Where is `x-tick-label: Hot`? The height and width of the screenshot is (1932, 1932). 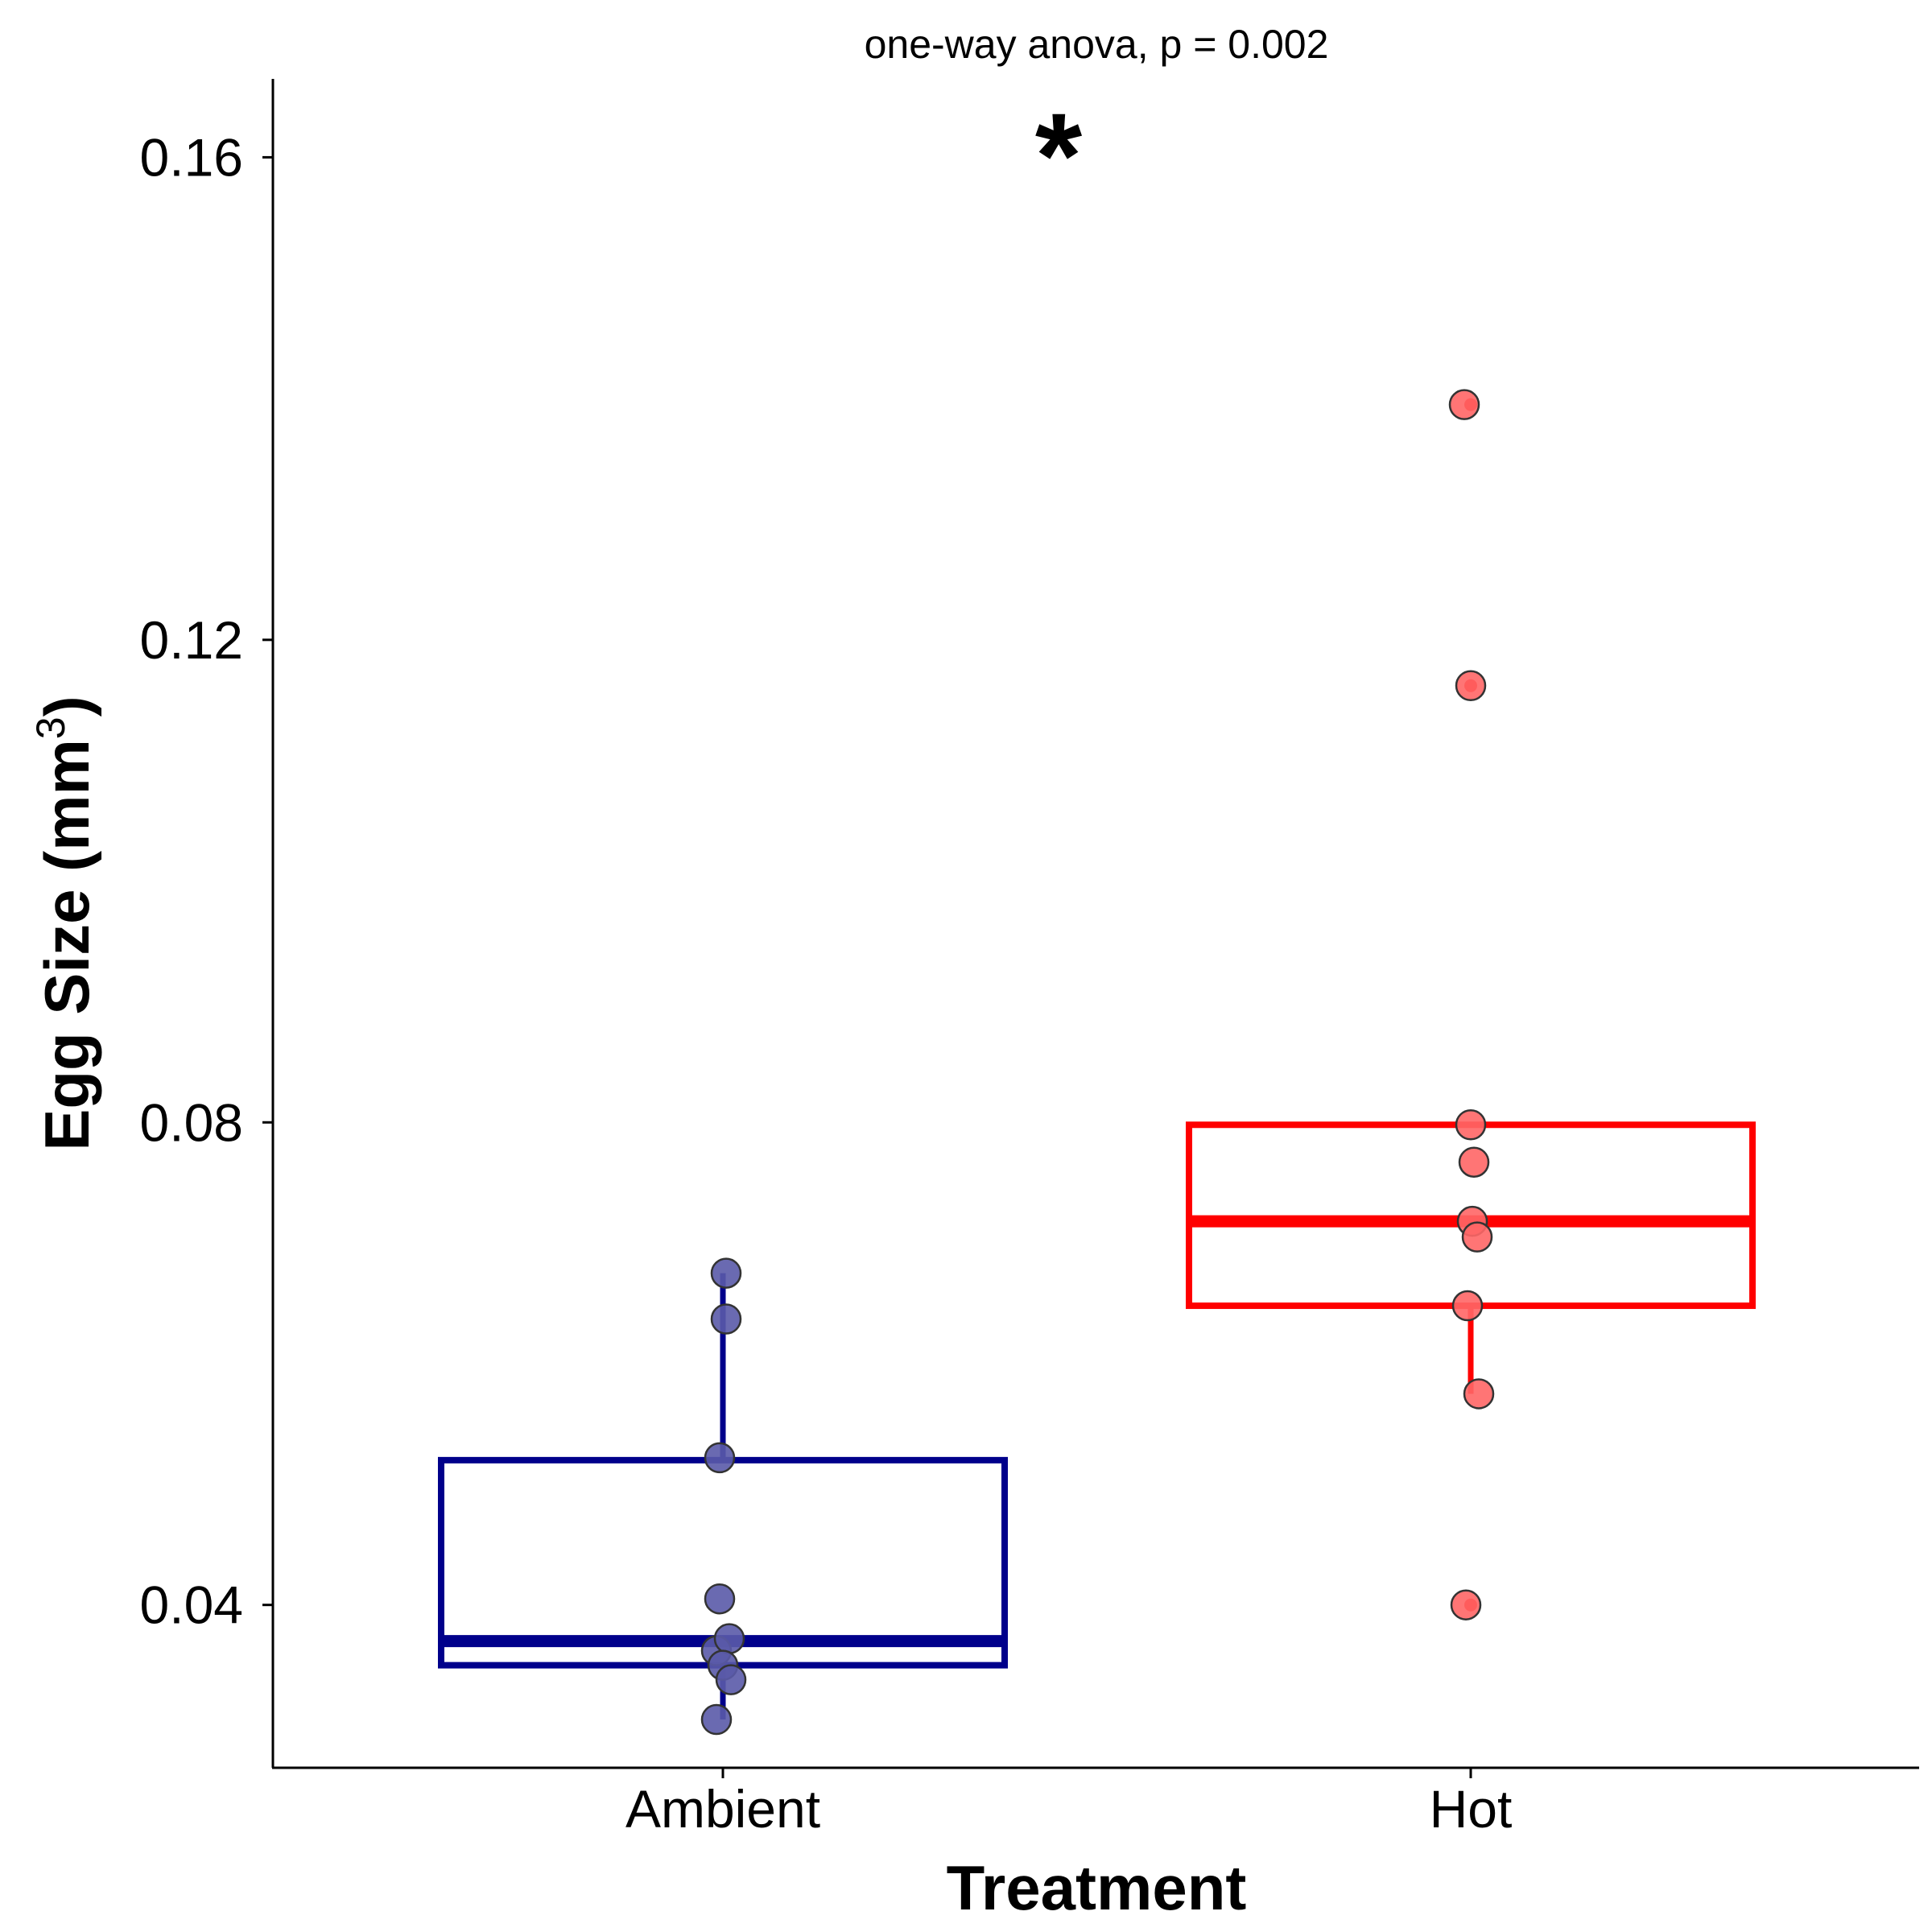 x-tick-label: Hot is located at coordinates (1471, 1809).